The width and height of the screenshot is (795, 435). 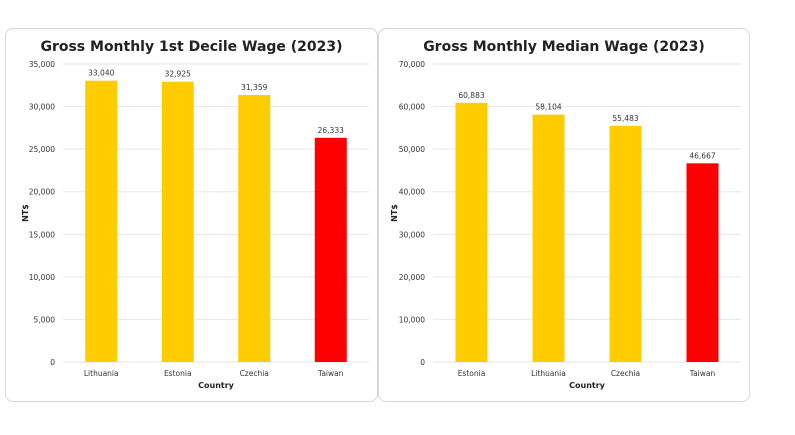 I want to click on y-tick-label: 50,000, so click(x=412, y=149).